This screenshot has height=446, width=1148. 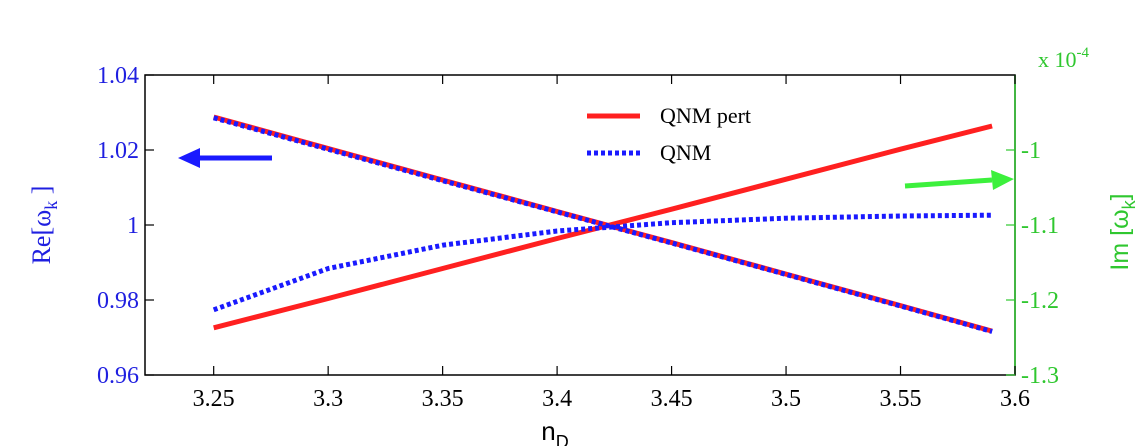 I want to click on right-axis-multiplier: x 10-4, so click(x=1063, y=58).